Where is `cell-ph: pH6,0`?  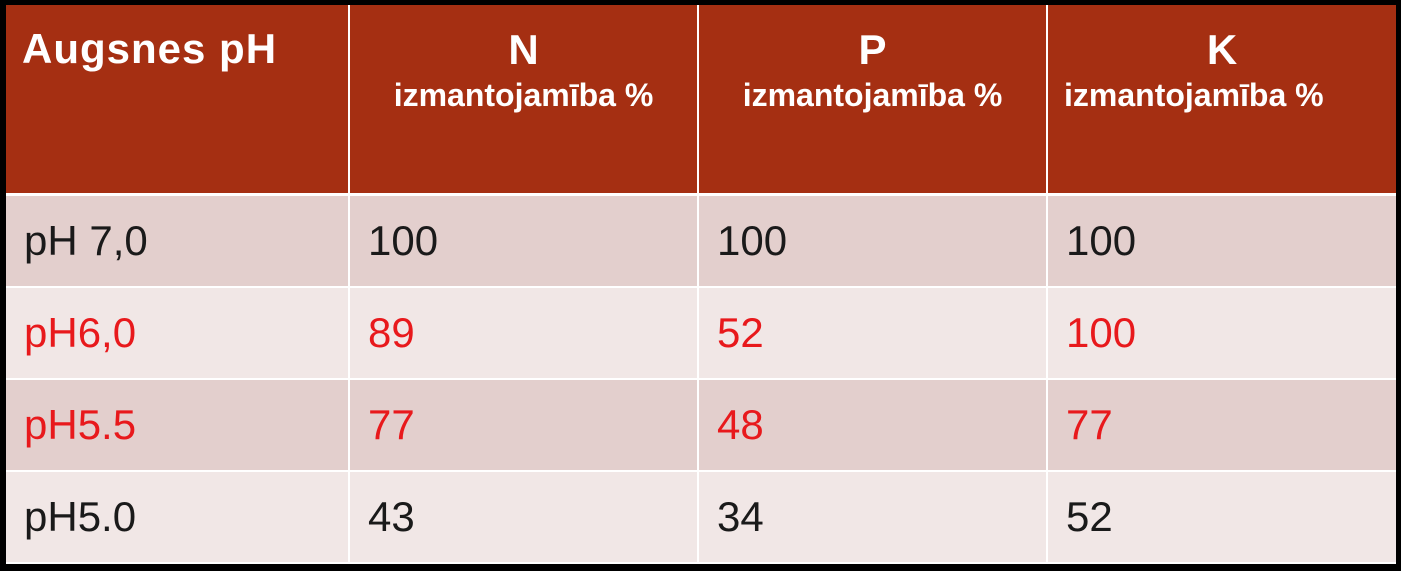
cell-ph: pH6,0 is located at coordinates (178, 333).